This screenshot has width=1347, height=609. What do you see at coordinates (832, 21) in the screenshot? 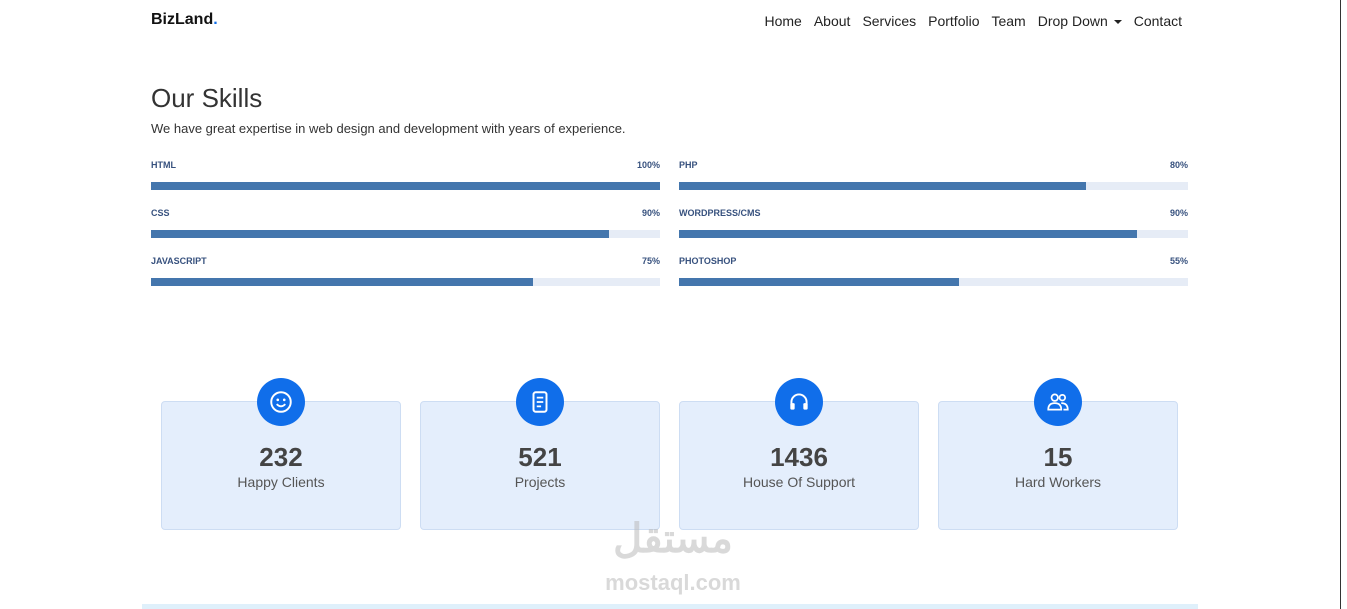
I see `nav-link: About` at bounding box center [832, 21].